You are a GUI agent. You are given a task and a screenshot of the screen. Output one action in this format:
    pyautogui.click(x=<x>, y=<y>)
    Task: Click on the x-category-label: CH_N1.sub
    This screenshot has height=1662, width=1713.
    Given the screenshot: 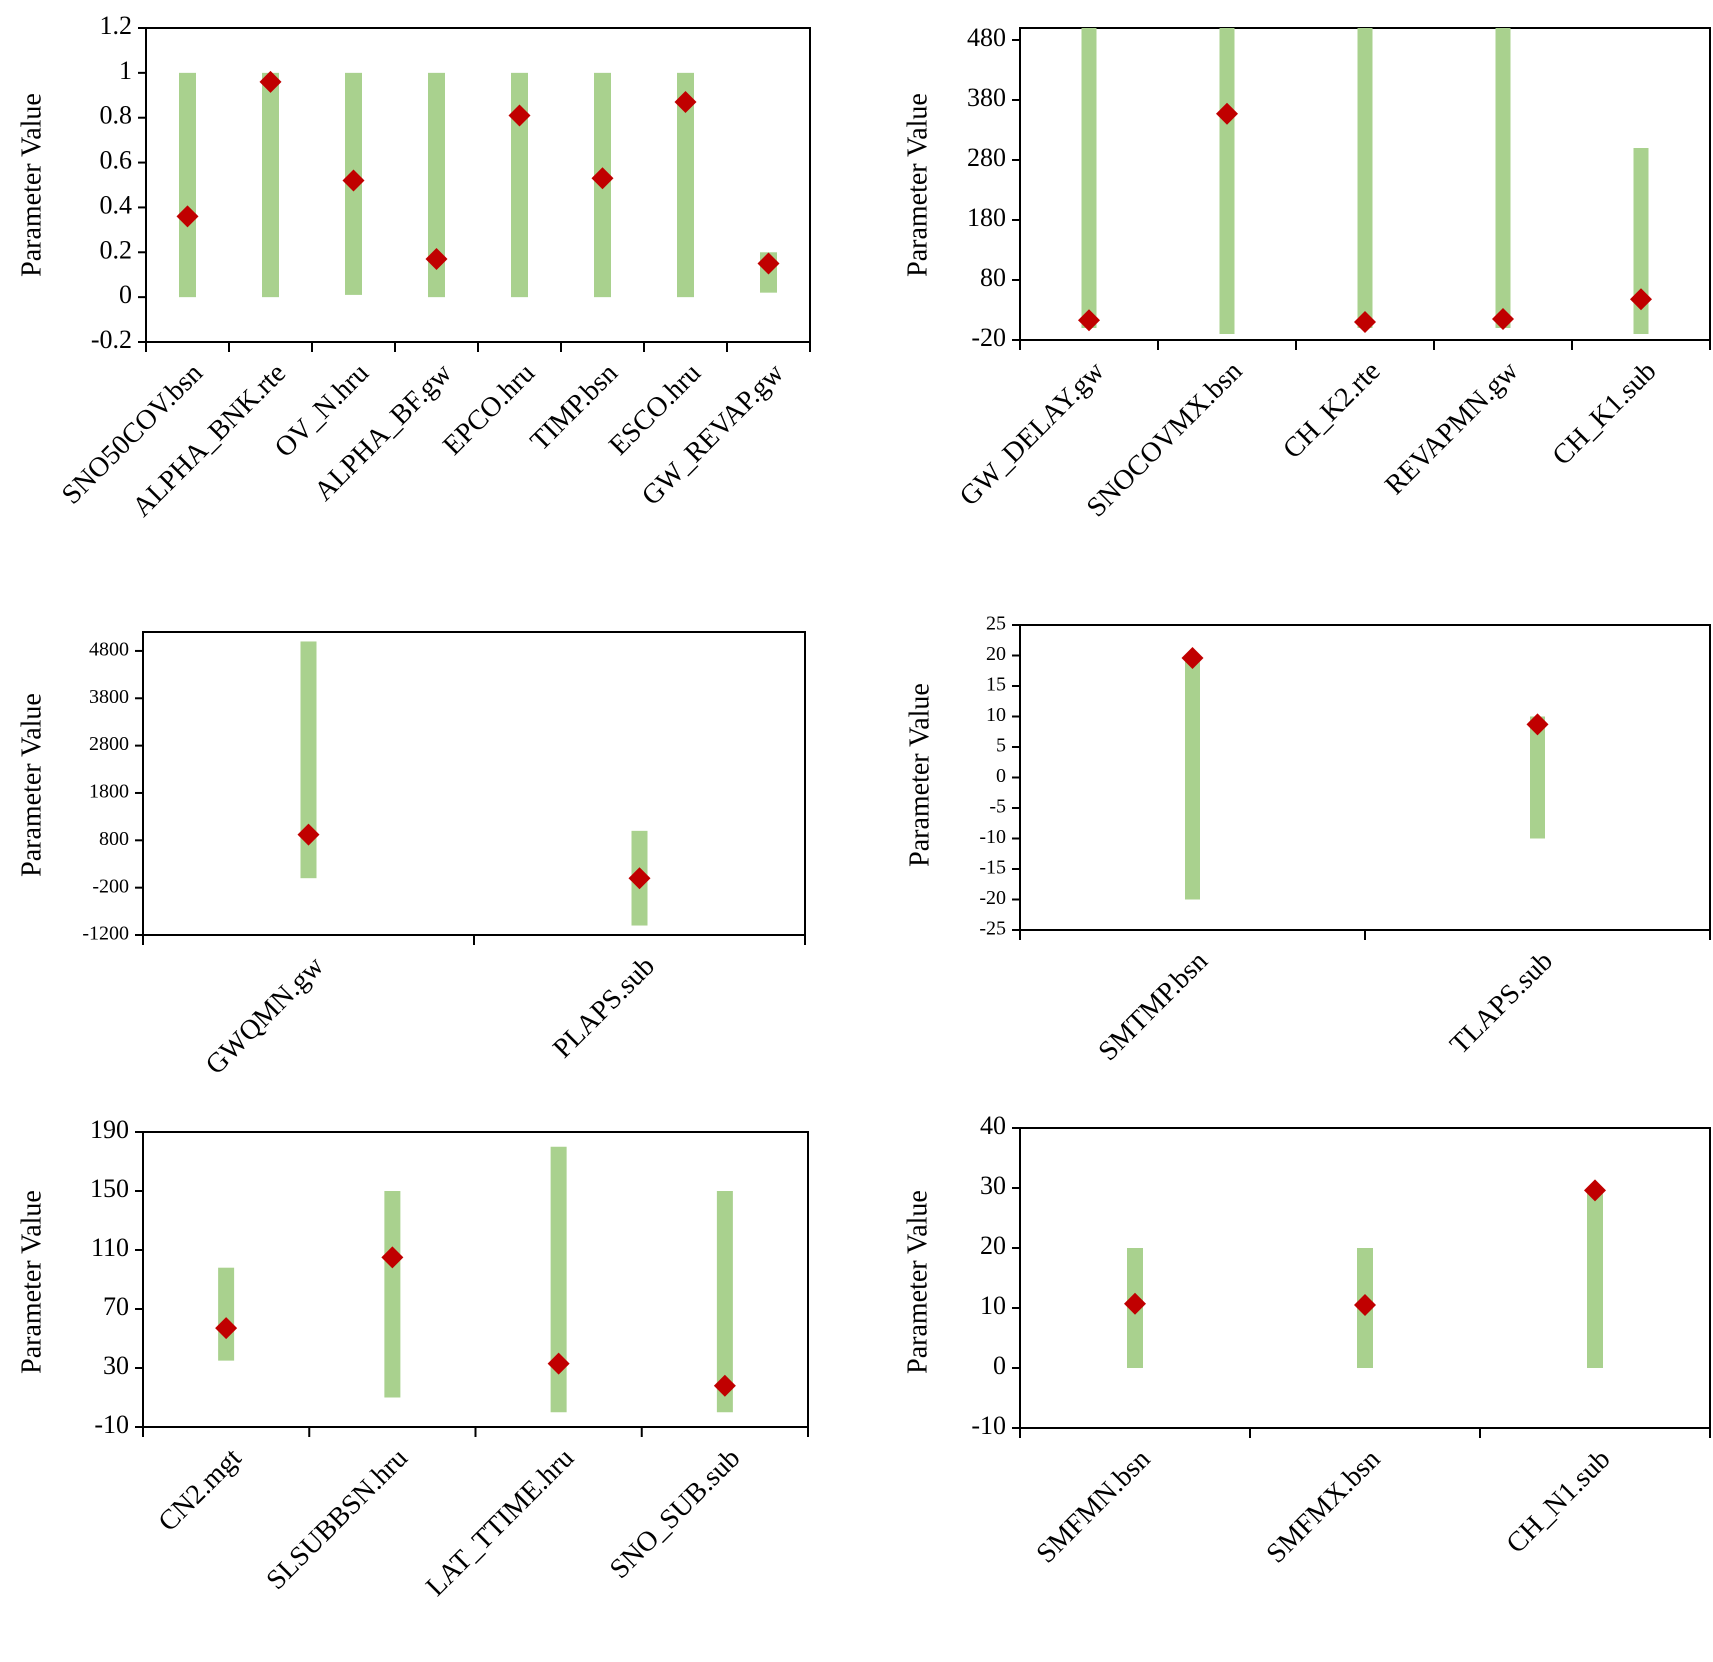 What is the action you would take?
    pyautogui.click(x=1559, y=1502)
    